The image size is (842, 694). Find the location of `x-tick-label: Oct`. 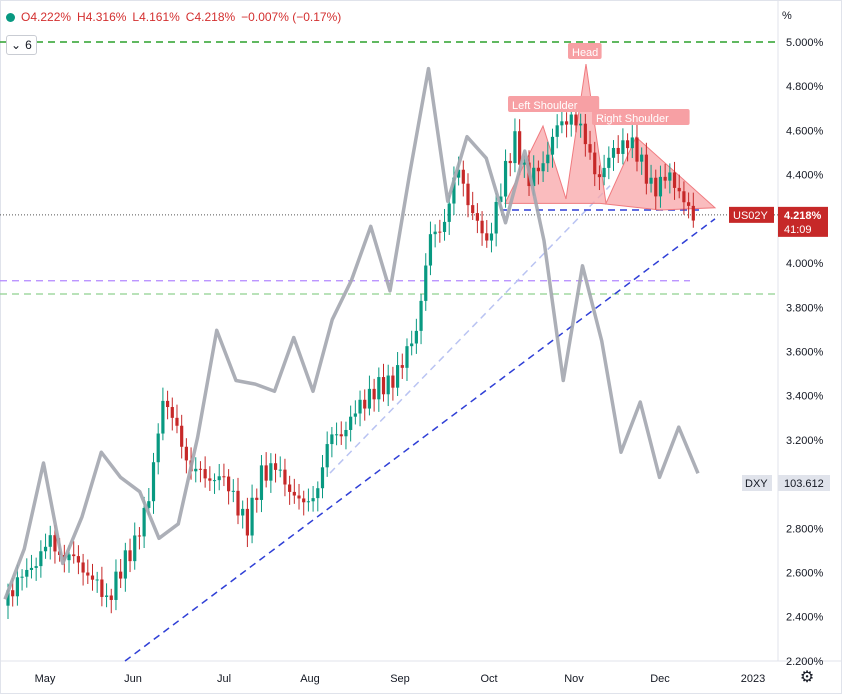

x-tick-label: Oct is located at coordinates (488, 679).